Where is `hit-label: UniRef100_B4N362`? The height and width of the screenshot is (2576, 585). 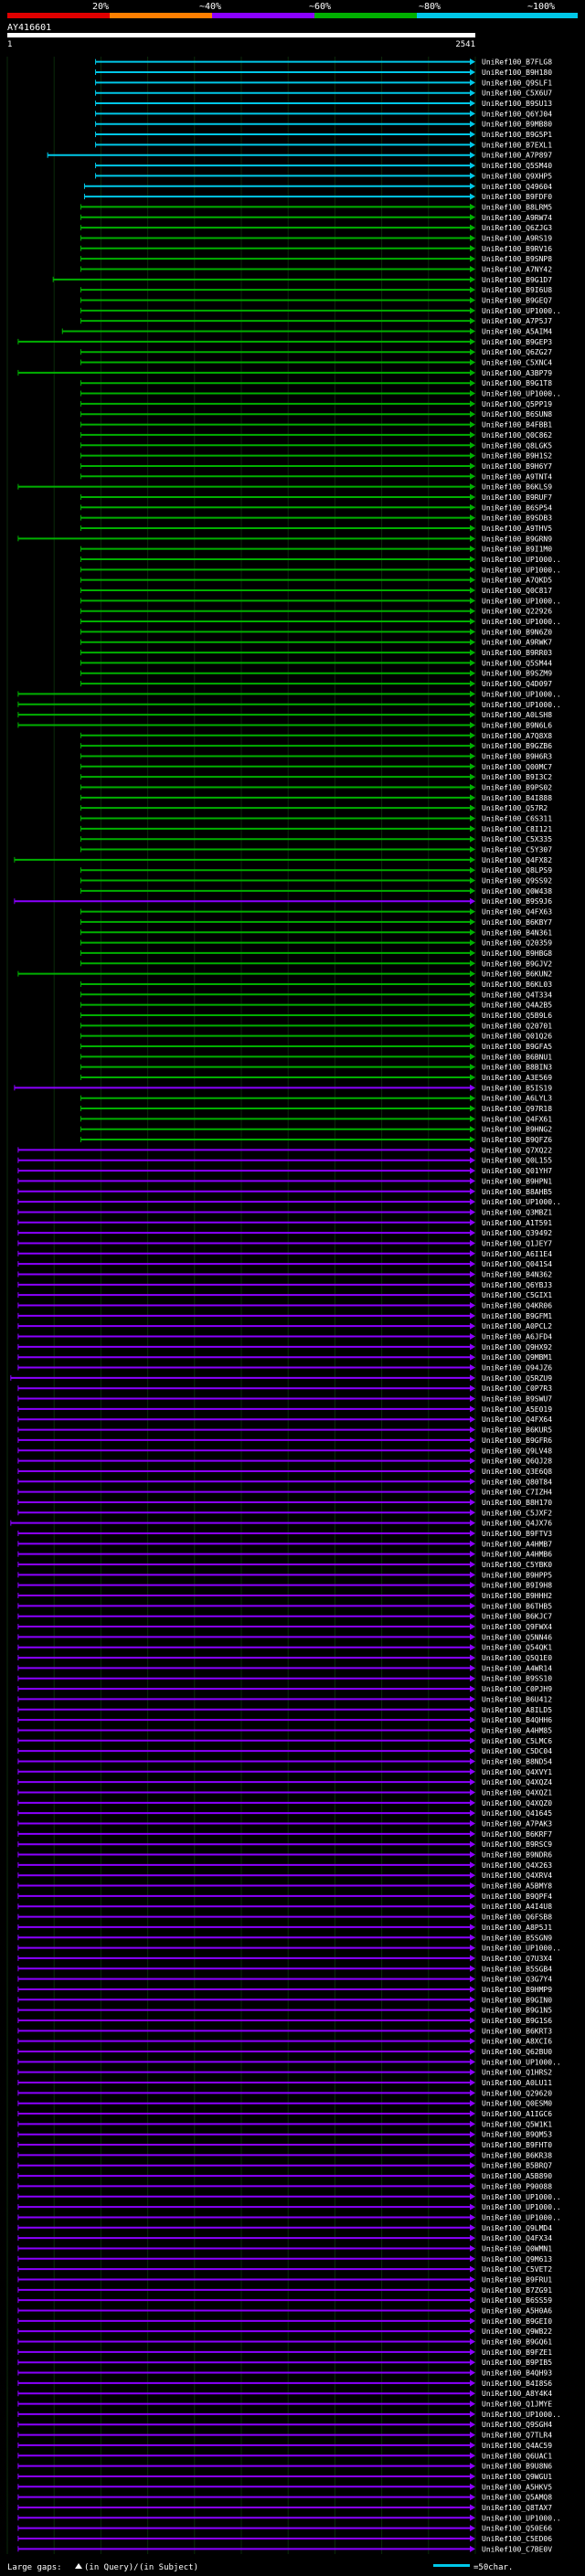
hit-label: UniRef100_B4N362 is located at coordinates (517, 1274).